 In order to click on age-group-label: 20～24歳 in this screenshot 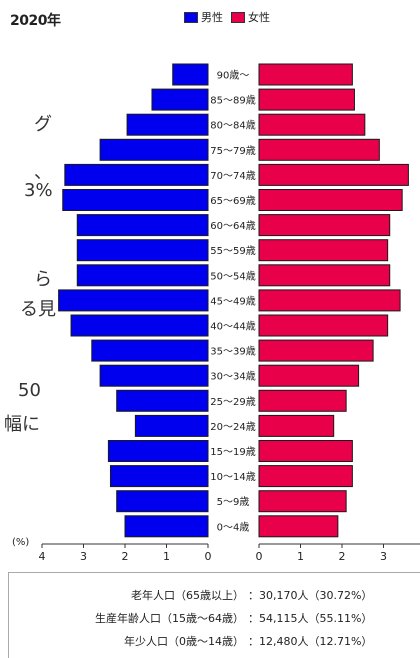, I will do `click(232, 427)`.